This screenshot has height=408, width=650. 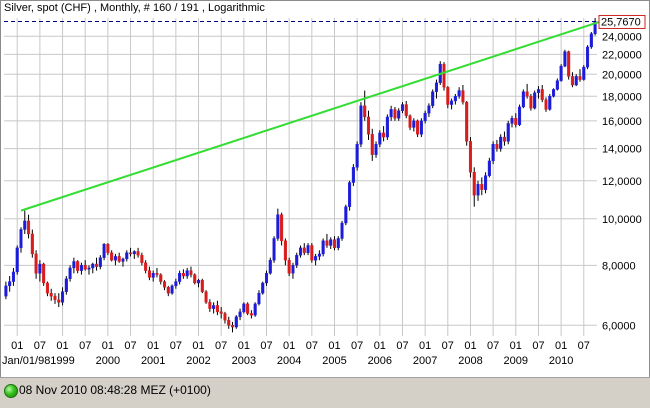 I want to click on status-bar: 08 Nov 2010 08:48:28 MEZ (+0100), so click(x=325, y=392).